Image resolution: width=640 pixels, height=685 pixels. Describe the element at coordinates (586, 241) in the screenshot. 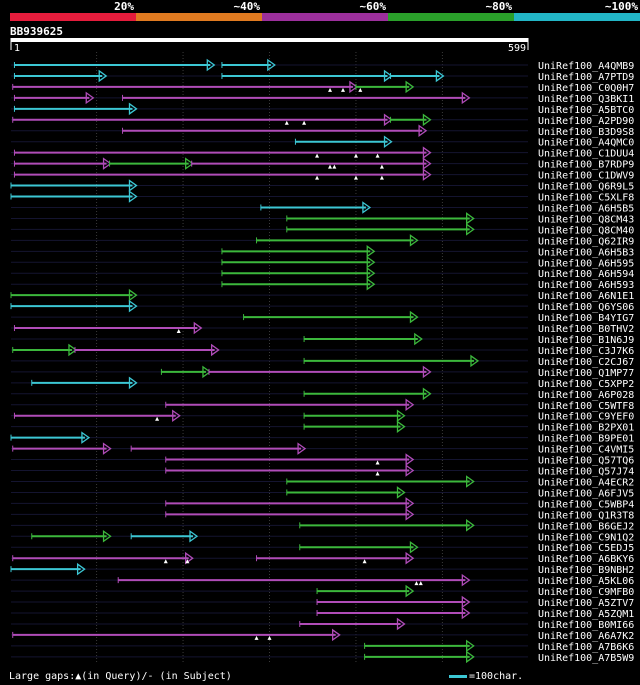

I see `hit-label: UniRef100_Q62IR9` at that location.